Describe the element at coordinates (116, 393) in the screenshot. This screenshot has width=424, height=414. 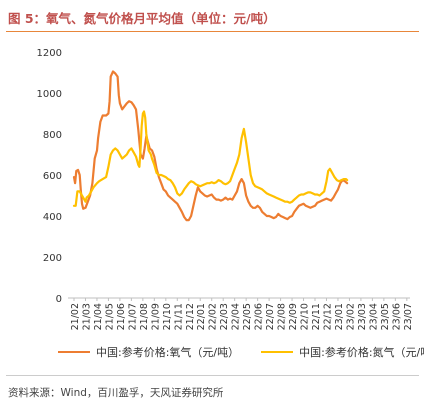
I see `source-note: 资料来源：Wind，百川盈孚，天风证券研究所` at that location.